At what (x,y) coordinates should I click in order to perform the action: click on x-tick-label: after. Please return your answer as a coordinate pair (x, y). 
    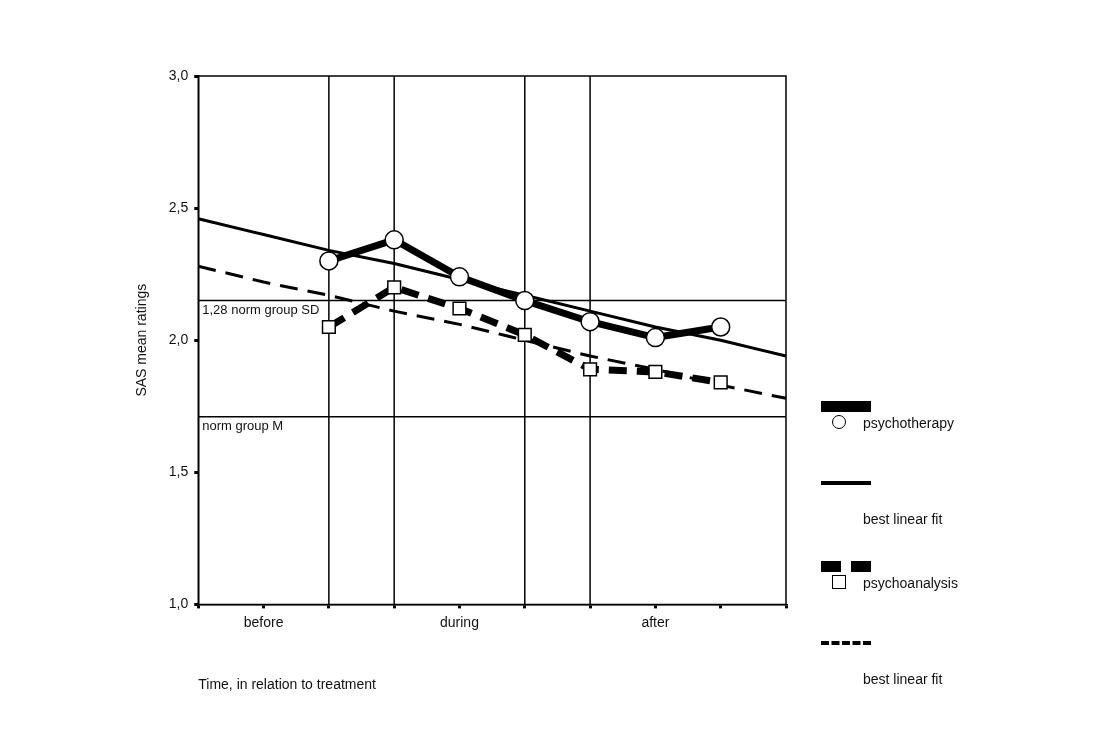
    Looking at the image, I should click on (655, 621).